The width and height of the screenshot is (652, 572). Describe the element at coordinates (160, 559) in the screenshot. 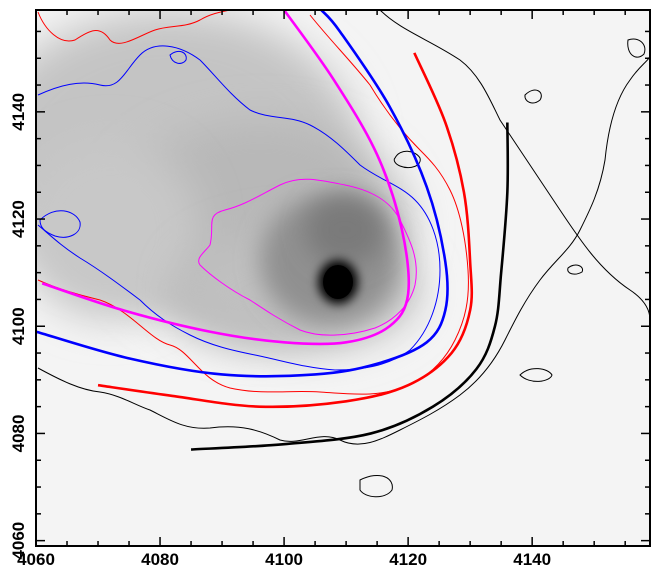

I see `x-tick-label: 4080` at that location.